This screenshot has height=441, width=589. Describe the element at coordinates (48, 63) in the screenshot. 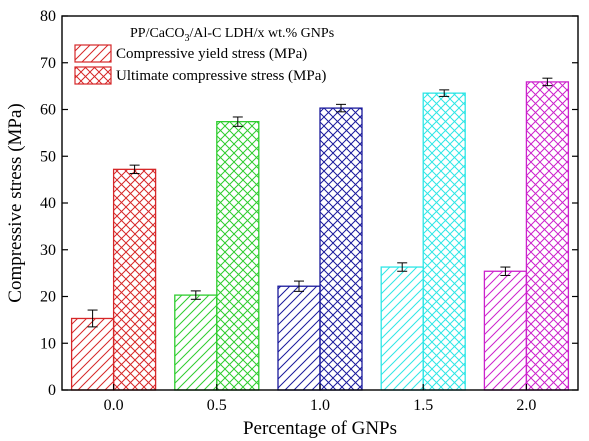

I see `y-tick-label: 70` at that location.